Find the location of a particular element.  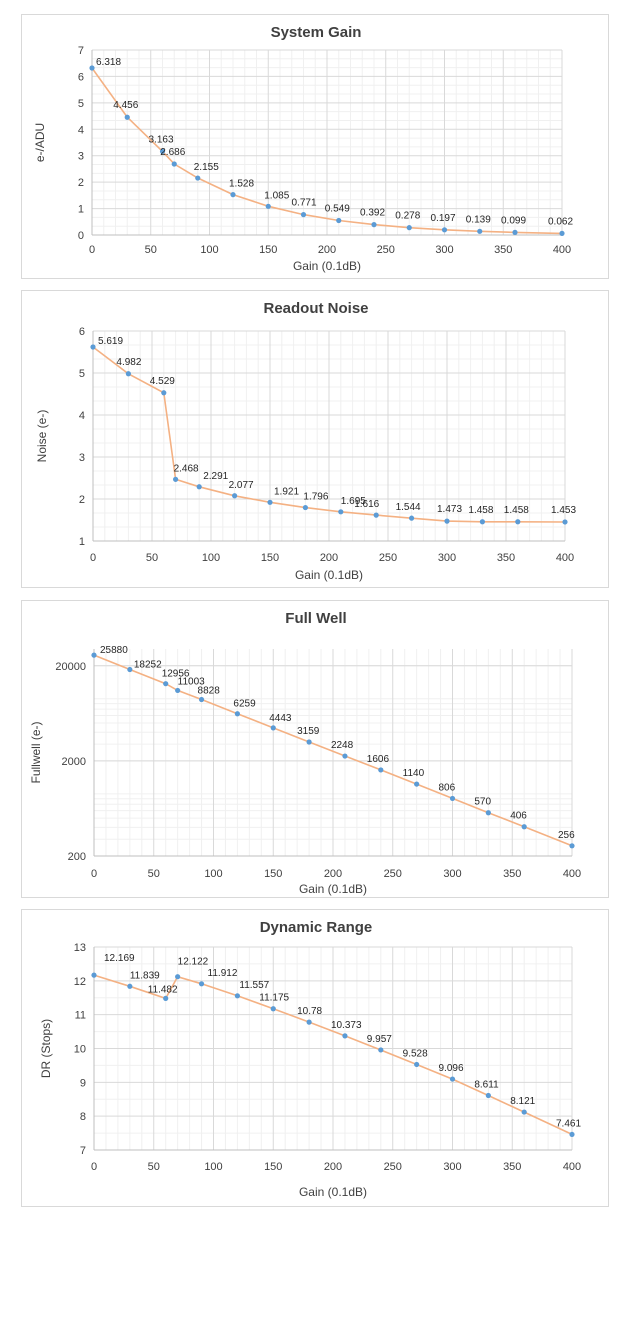

data-label: 9.957 is located at coordinates (379, 1039).